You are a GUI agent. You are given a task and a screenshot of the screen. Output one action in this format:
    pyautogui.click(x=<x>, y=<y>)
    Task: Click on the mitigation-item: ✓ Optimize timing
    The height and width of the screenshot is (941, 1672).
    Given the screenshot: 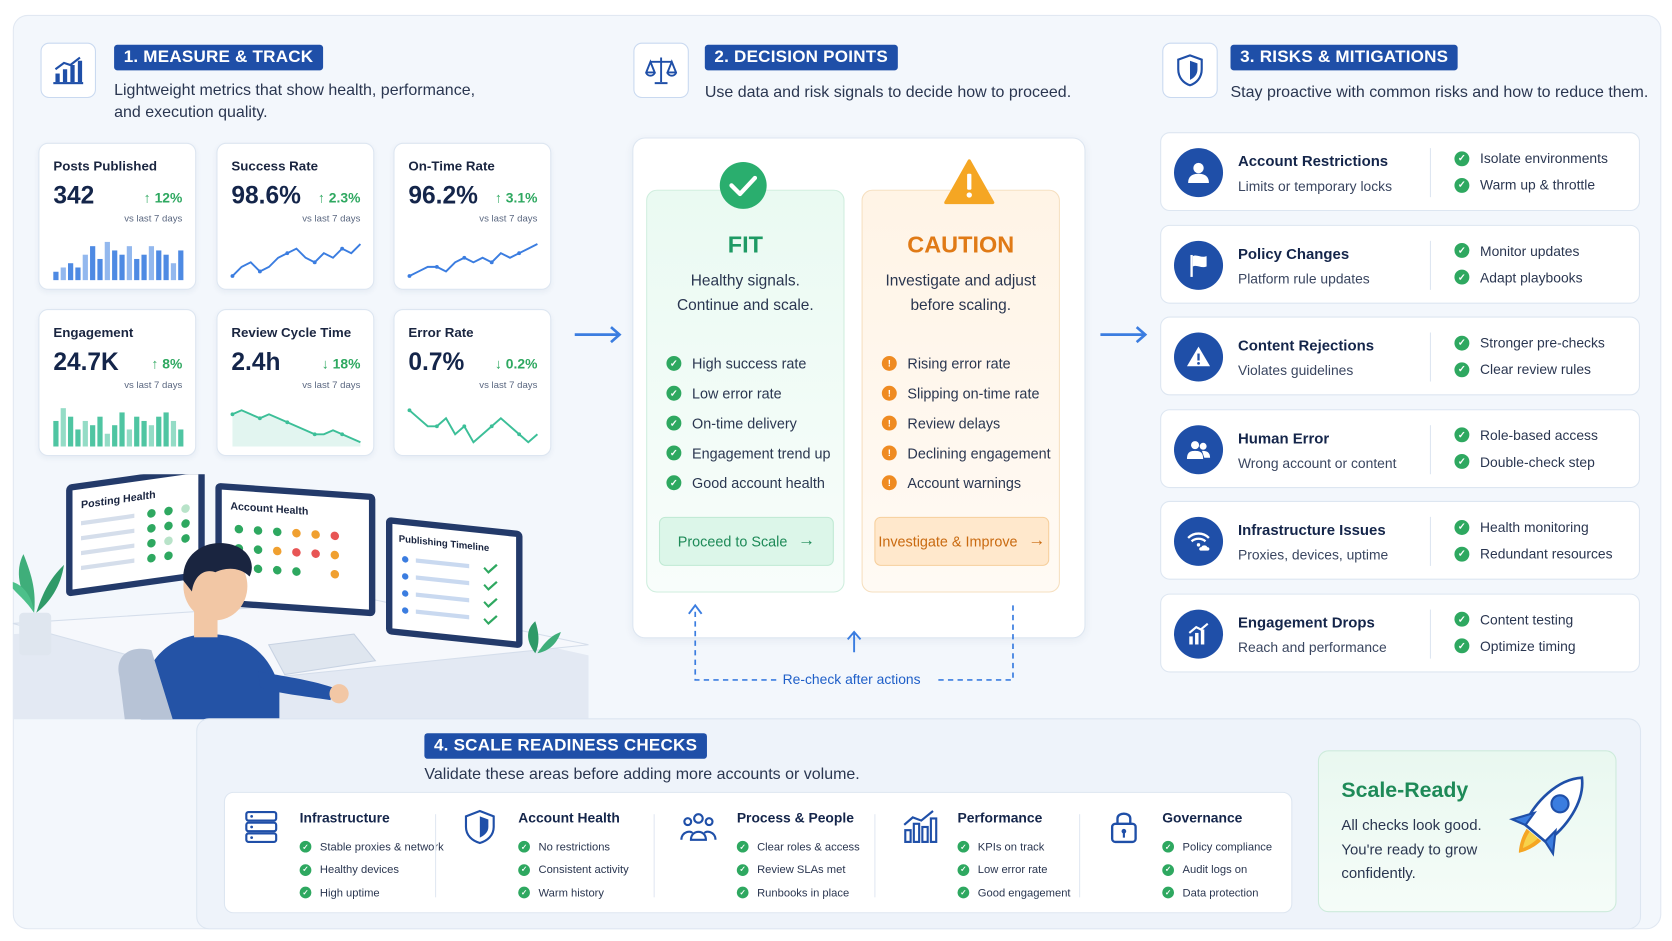 What is the action you would take?
    pyautogui.click(x=1515, y=645)
    